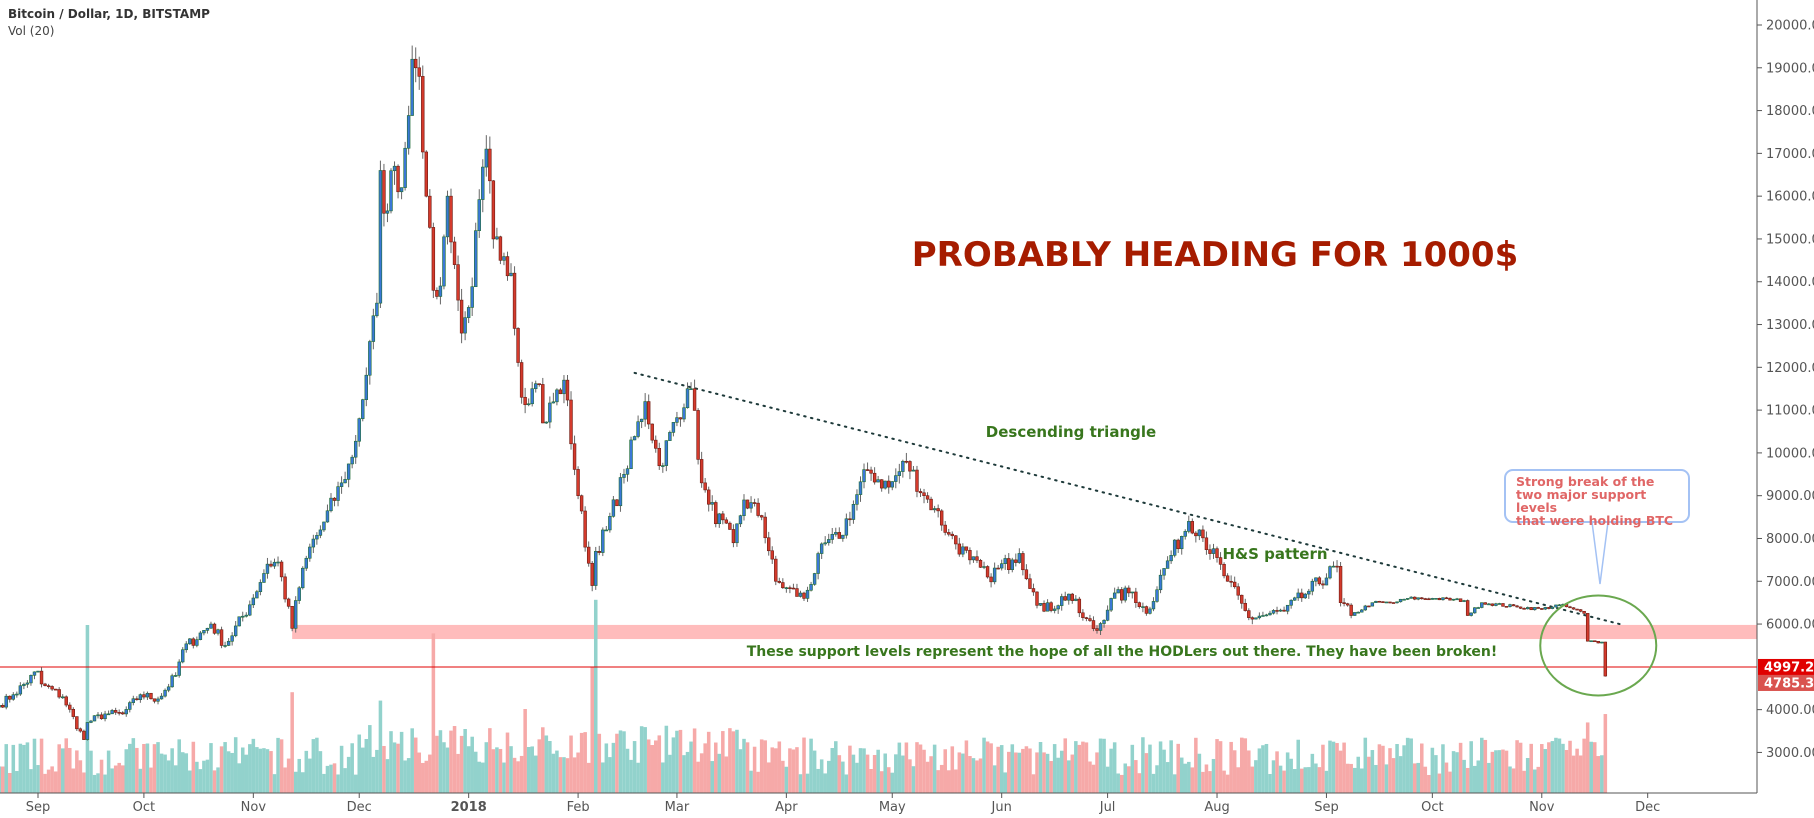  I want to click on time-tick-label: Dec, so click(1647, 807).